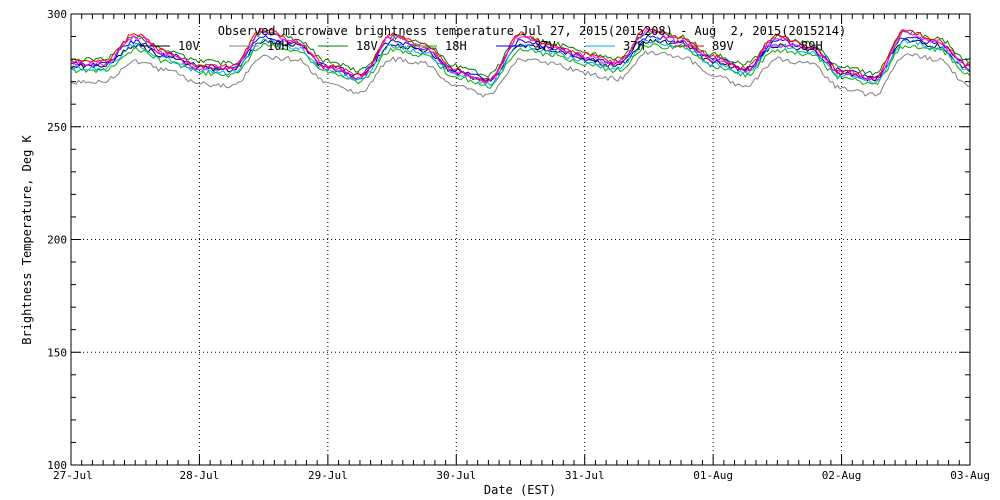 This screenshot has height=500, width=1000. I want to click on x-tick-label: 02-Aug, so click(842, 475).